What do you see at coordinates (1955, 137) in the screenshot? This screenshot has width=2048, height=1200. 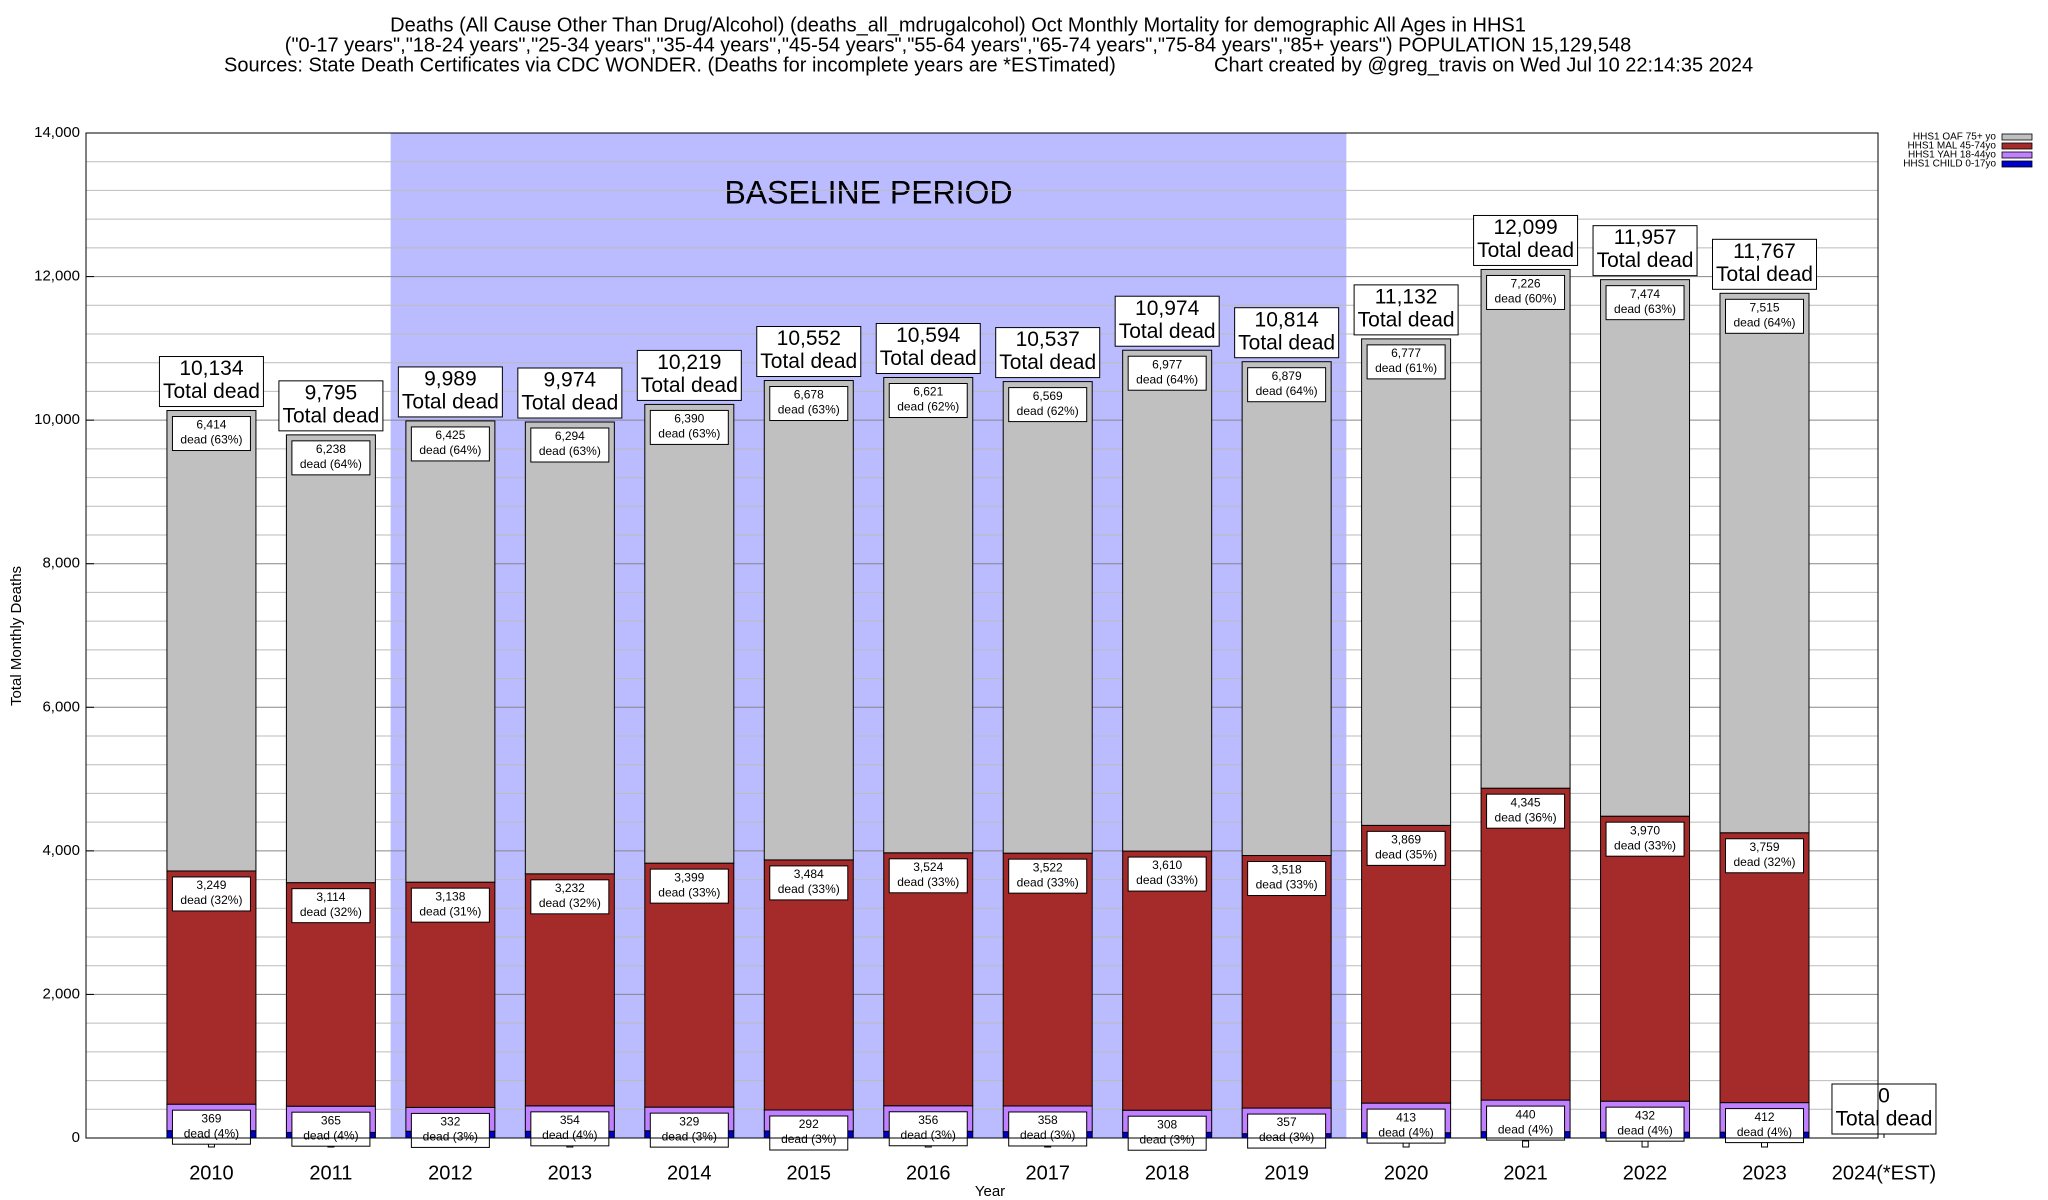 I see `legend-label: HHS1 OAF 75+ yo` at bounding box center [1955, 137].